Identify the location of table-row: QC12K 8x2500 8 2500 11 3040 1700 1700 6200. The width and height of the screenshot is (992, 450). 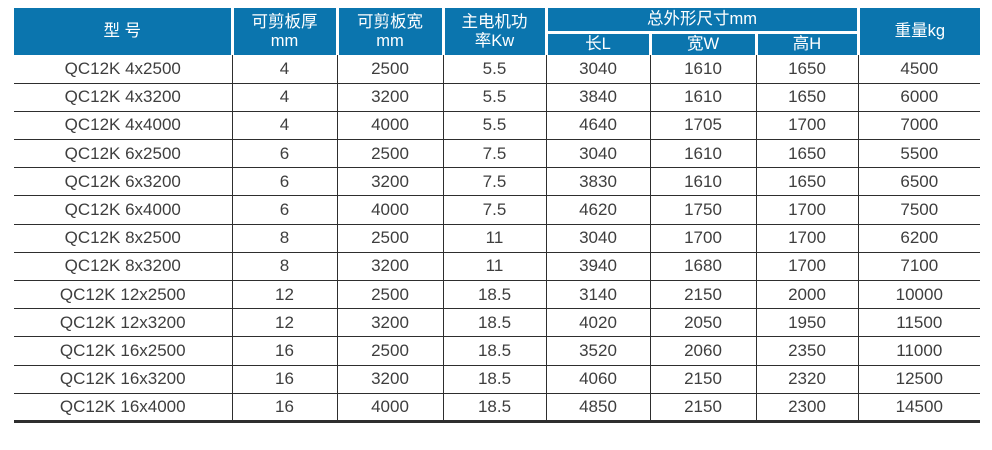
(497, 238).